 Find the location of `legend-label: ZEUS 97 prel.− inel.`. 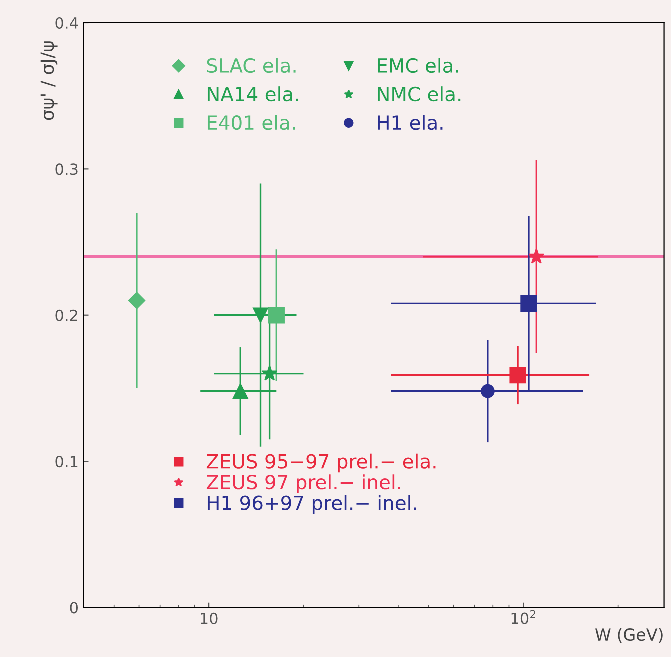

legend-label: ZEUS 97 prel.− inel. is located at coordinates (303, 484).